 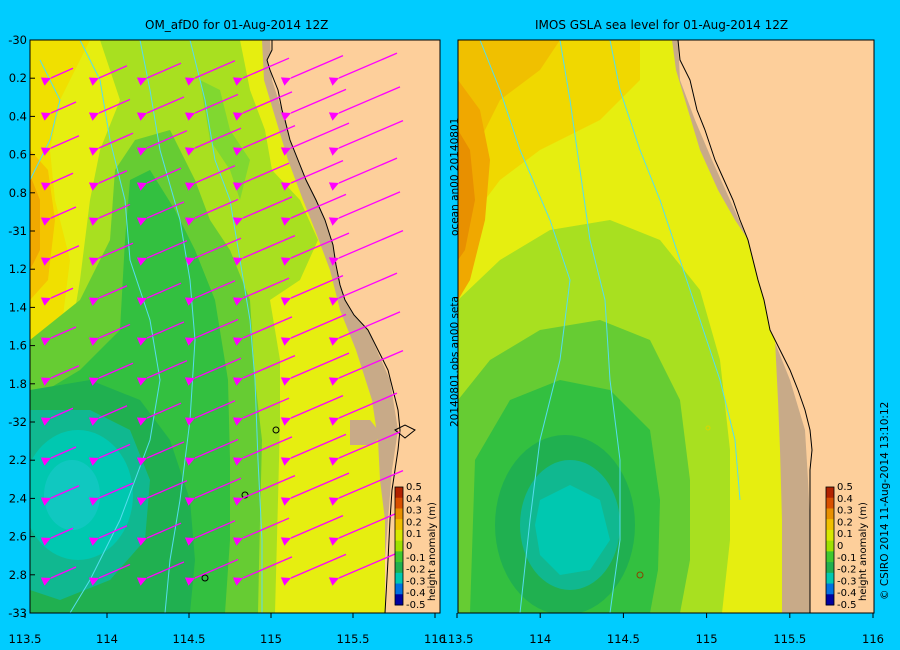 What do you see at coordinates (227, 629) in the screenshot?
I see `left-x-axis: 113.5 114 114.5 115 115.5 116` at bounding box center [227, 629].